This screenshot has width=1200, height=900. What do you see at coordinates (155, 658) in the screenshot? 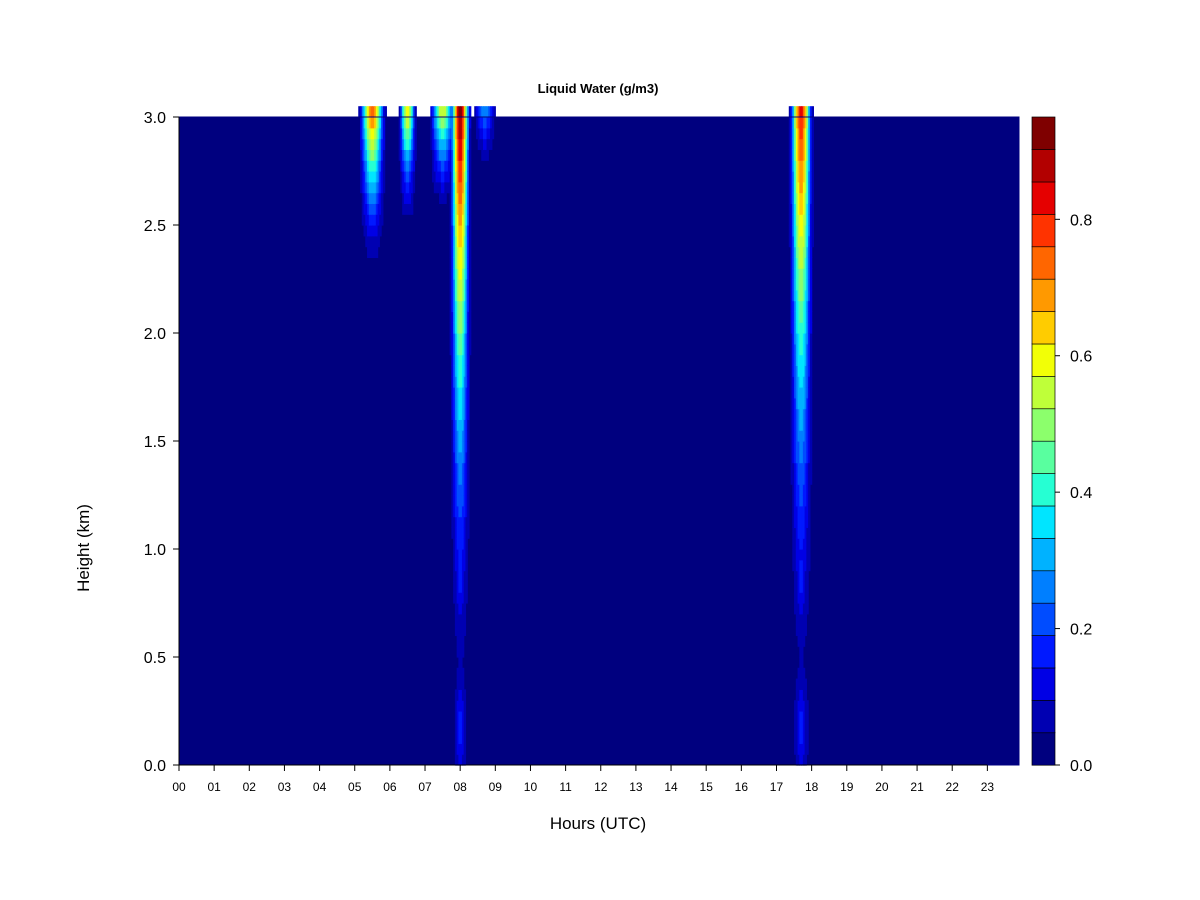
I see `y-tick-label: 0.5` at bounding box center [155, 658].